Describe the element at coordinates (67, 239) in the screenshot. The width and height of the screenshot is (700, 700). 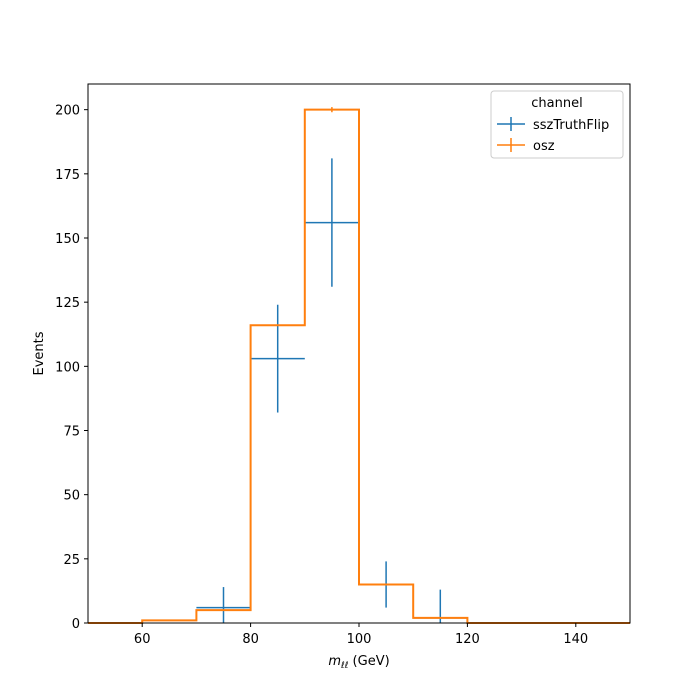
I see `y-tick-label: 150` at that location.